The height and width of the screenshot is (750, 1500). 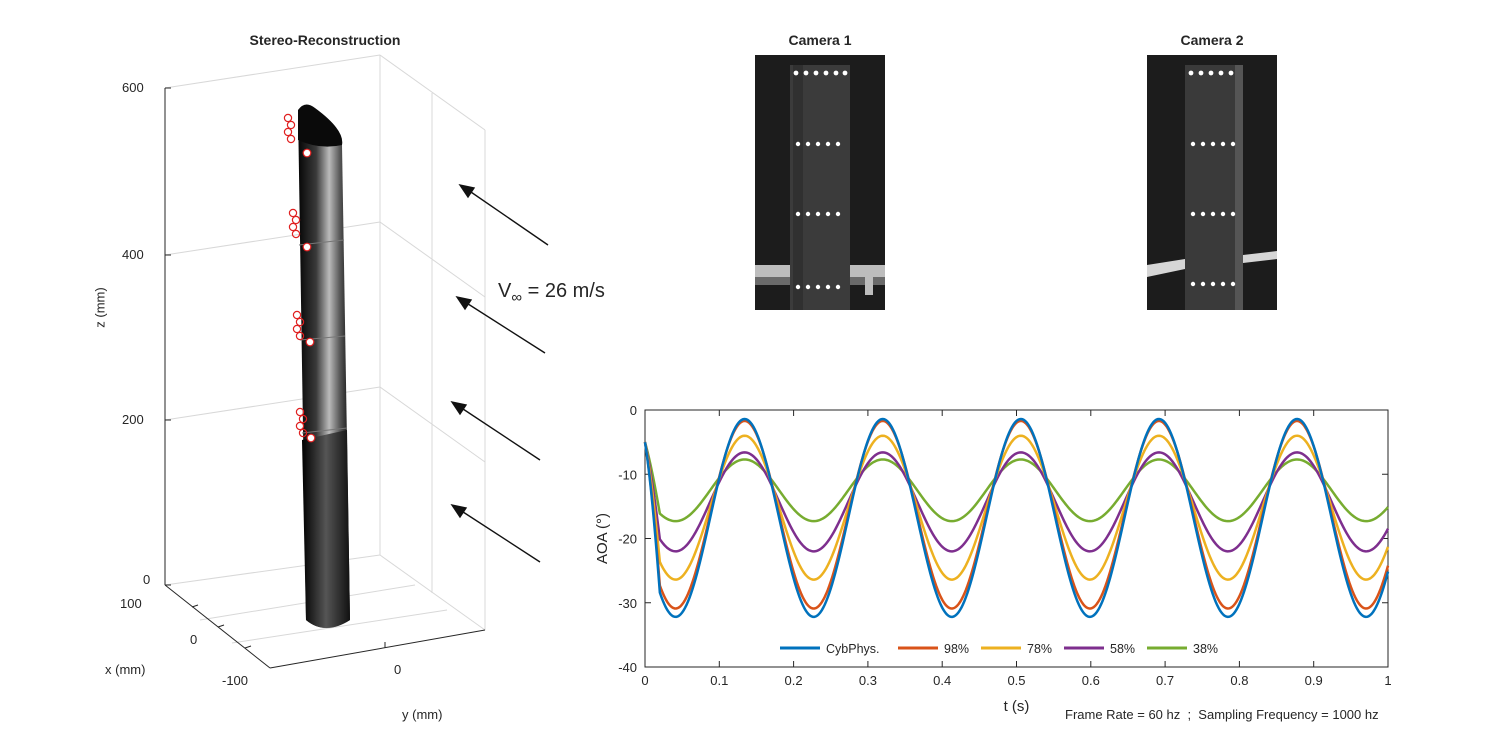 What do you see at coordinates (942, 680) in the screenshot?
I see `x-tick-label: 0.4` at bounding box center [942, 680].